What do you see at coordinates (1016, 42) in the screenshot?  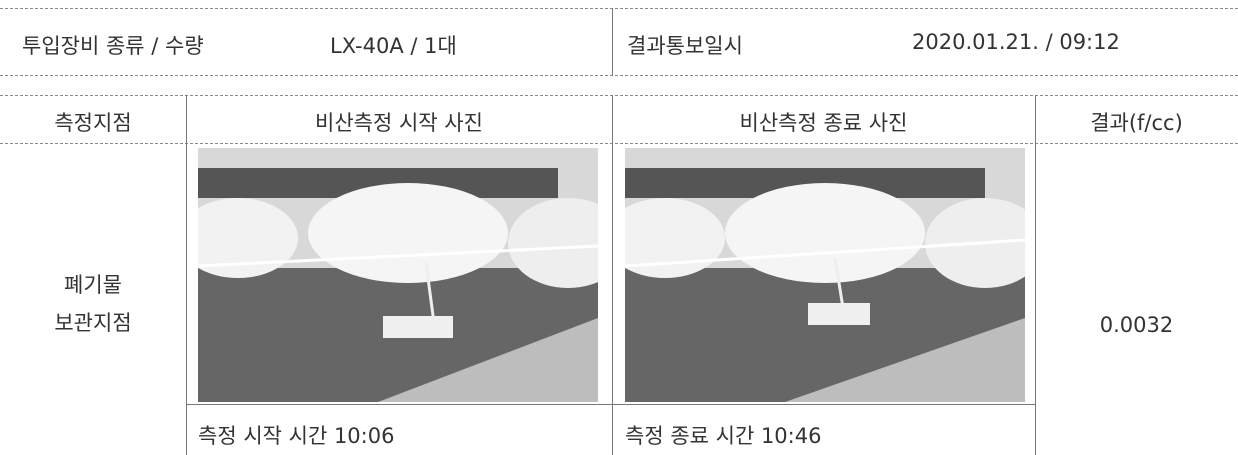 I see `report-value: 2020.01.21. / 09:12` at bounding box center [1016, 42].